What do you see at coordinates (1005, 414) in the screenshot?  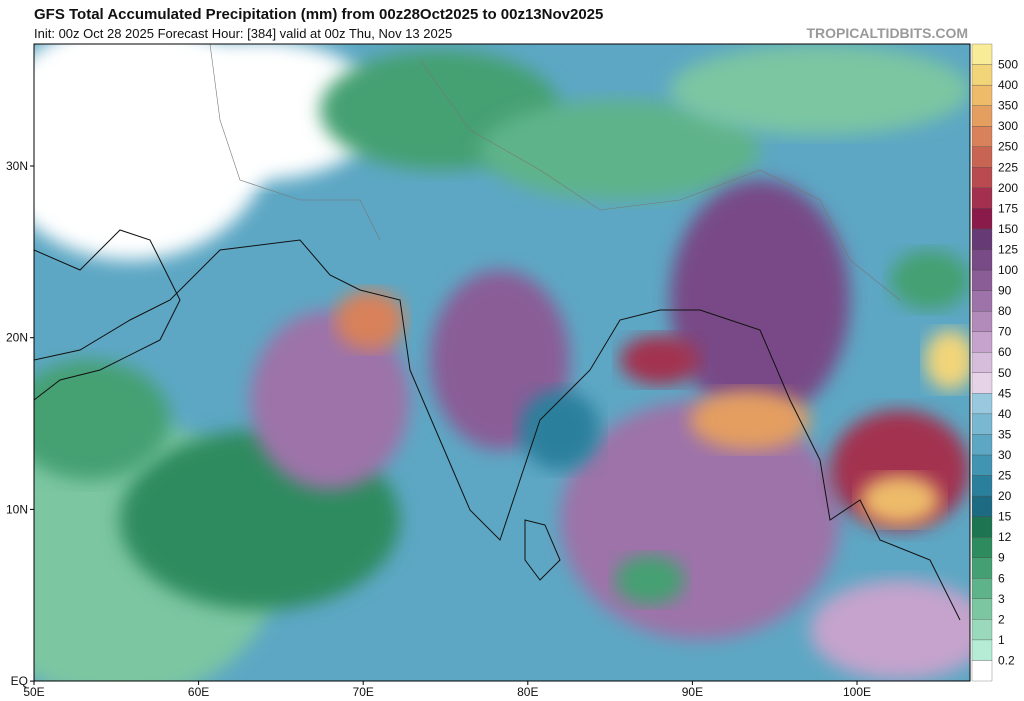 I see `colorbar-label: 40` at bounding box center [1005, 414].